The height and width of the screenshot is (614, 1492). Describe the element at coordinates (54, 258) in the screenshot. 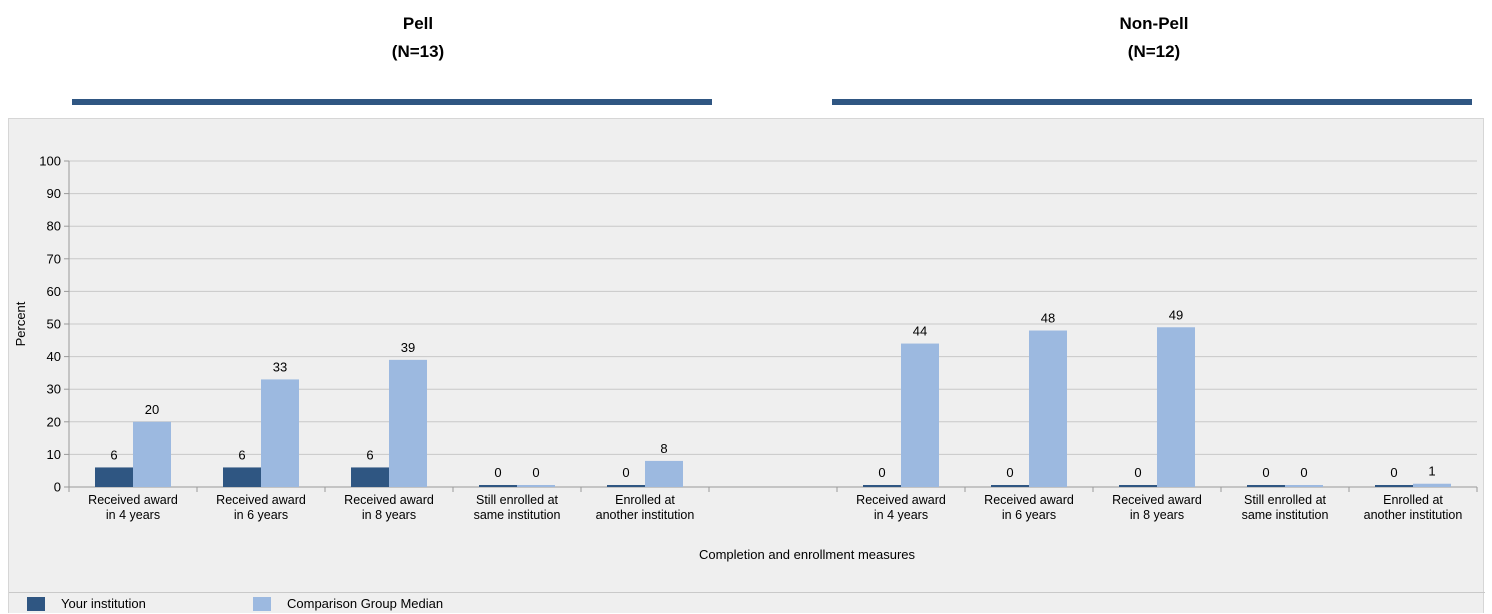

I see `y-tick-label: 70` at that location.